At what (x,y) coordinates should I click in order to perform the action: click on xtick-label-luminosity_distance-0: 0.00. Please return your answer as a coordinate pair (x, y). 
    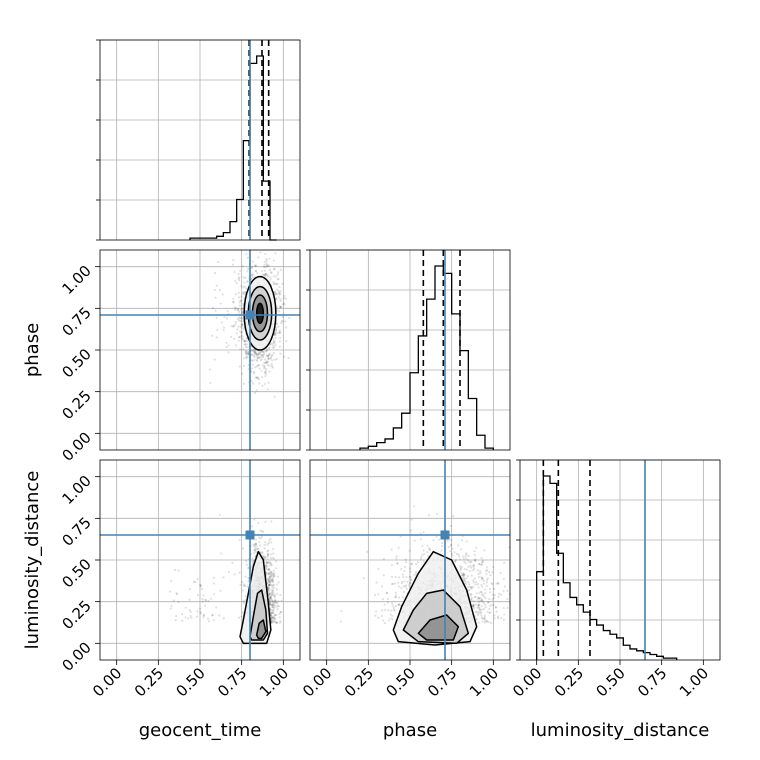
    Looking at the image, I should click on (527, 682).